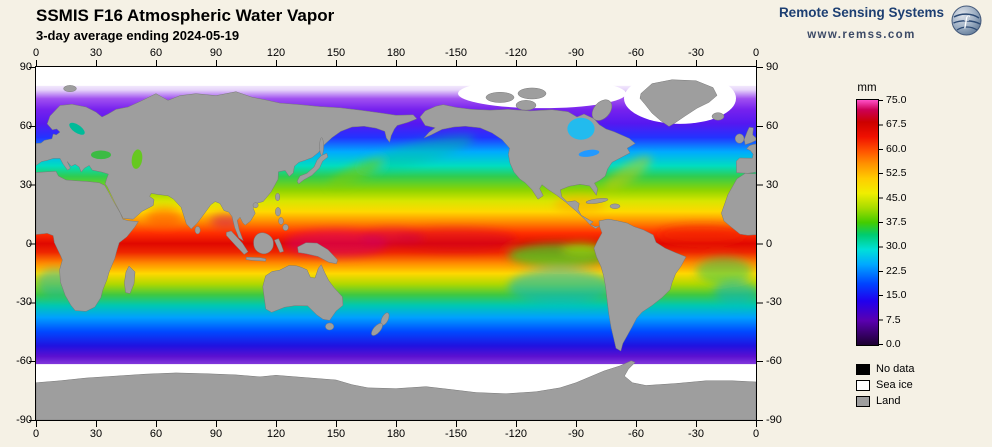  What do you see at coordinates (966, 23) in the screenshot?
I see `remss-globe-logo-icon: ƒ` at bounding box center [966, 23].